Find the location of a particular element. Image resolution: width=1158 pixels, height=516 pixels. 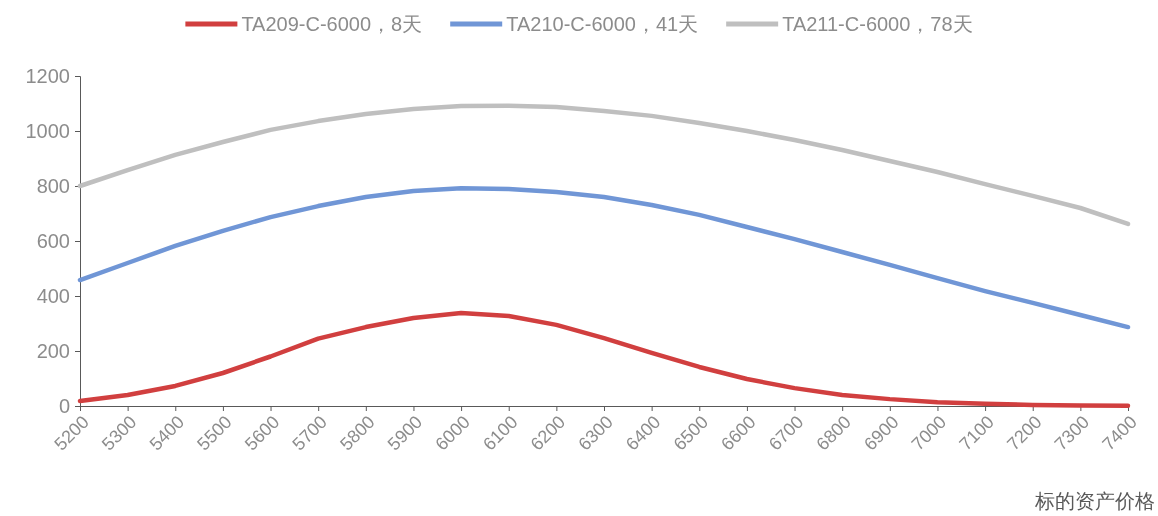

y-tick-label: 1000 is located at coordinates (47, 130).